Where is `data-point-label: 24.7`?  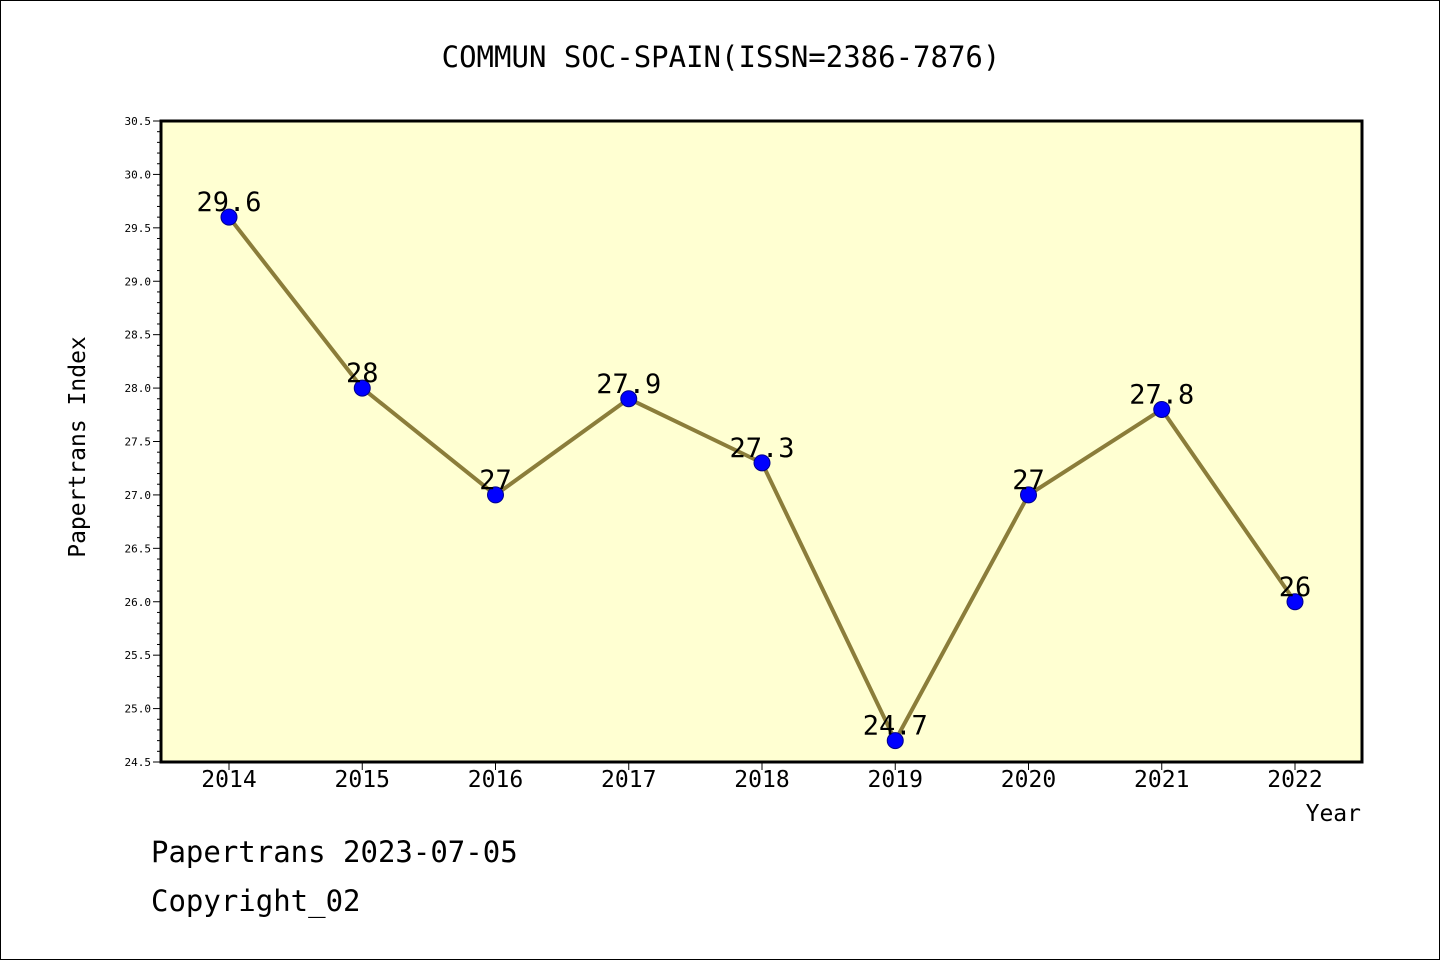
data-point-label: 24.7 is located at coordinates (895, 726).